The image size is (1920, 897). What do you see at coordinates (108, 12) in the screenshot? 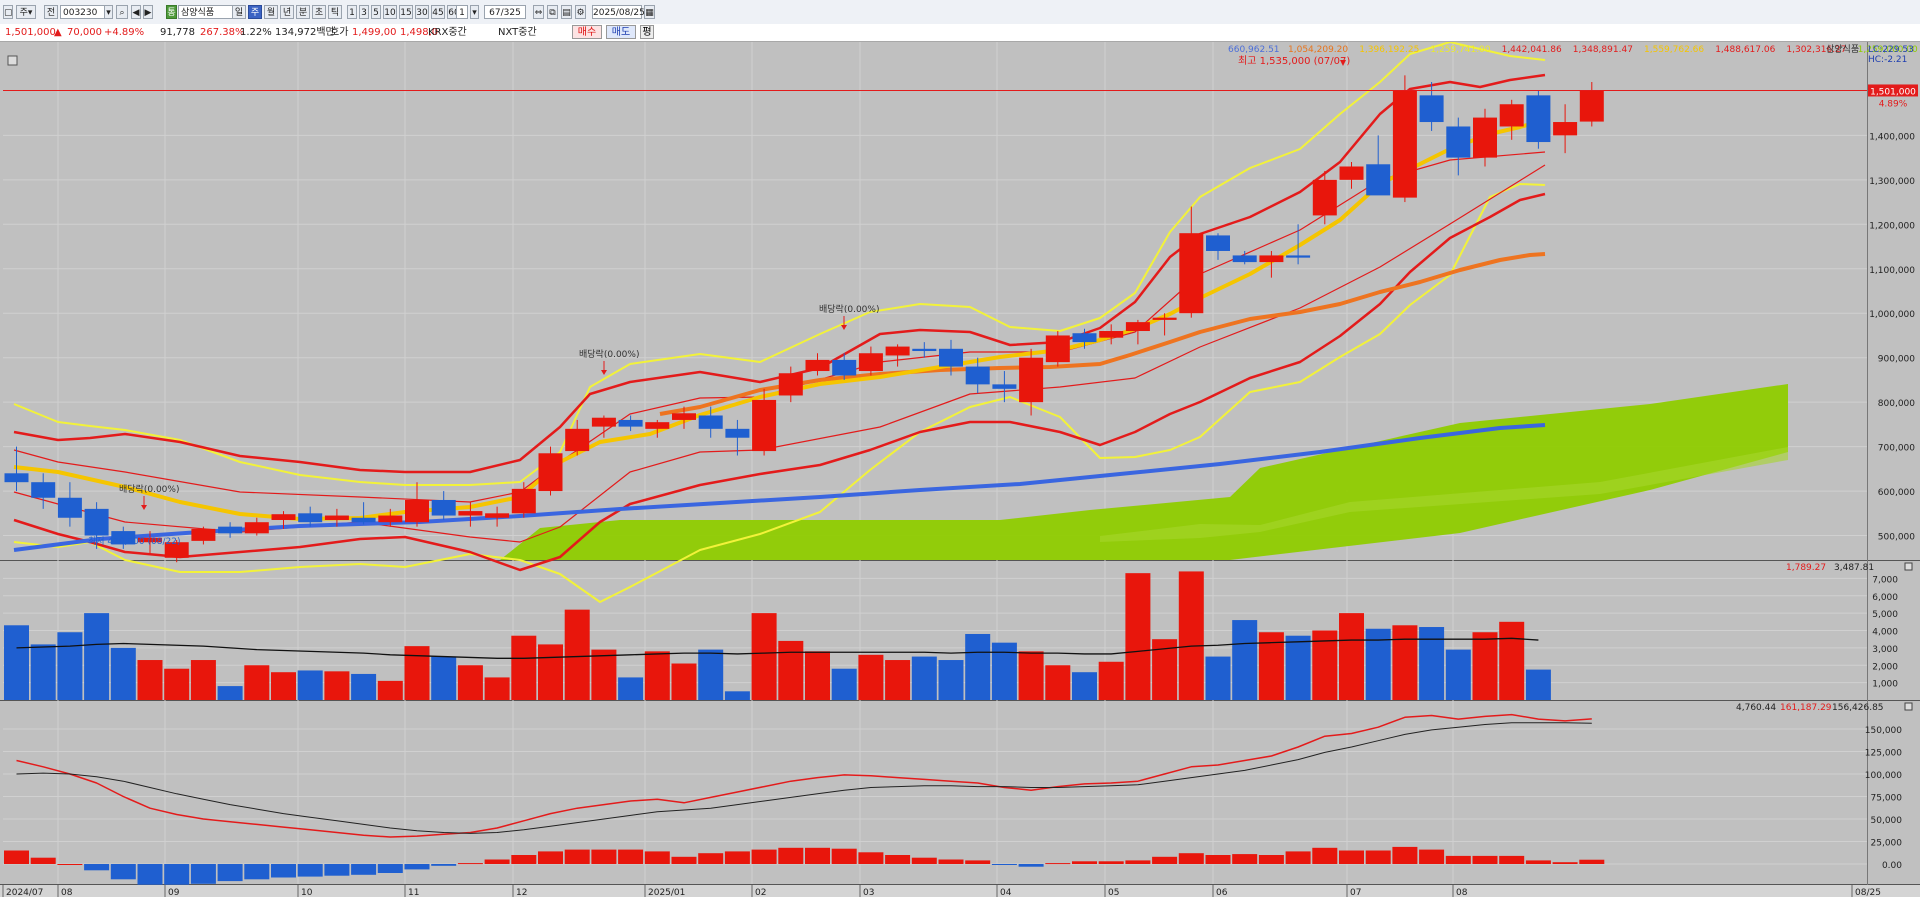
I see `code-dropdown-icon: ▾` at bounding box center [108, 12].